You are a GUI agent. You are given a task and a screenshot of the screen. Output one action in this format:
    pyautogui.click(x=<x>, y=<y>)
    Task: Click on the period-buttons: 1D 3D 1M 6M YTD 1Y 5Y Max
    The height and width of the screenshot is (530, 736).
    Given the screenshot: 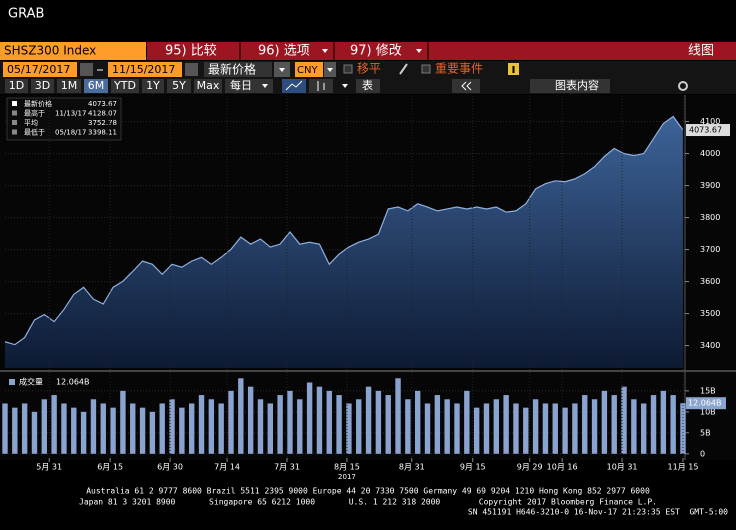 What is the action you would take?
    pyautogui.click(x=113, y=86)
    